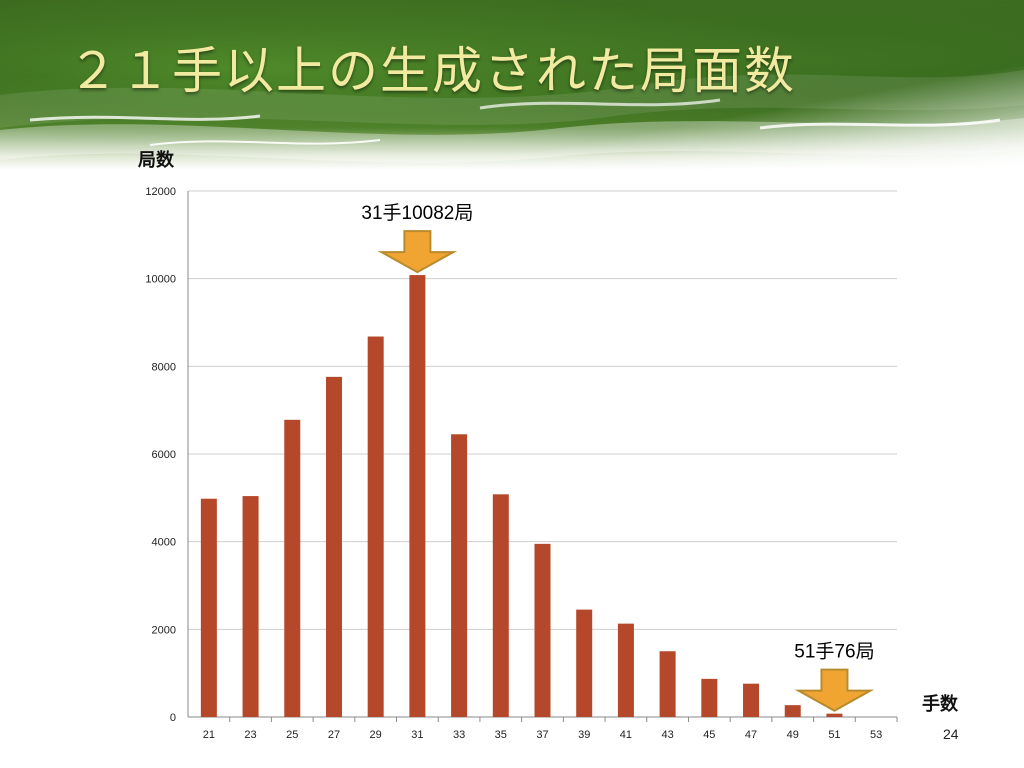  Describe the element at coordinates (173, 718) in the screenshot. I see `y-tick-label: 0` at that location.